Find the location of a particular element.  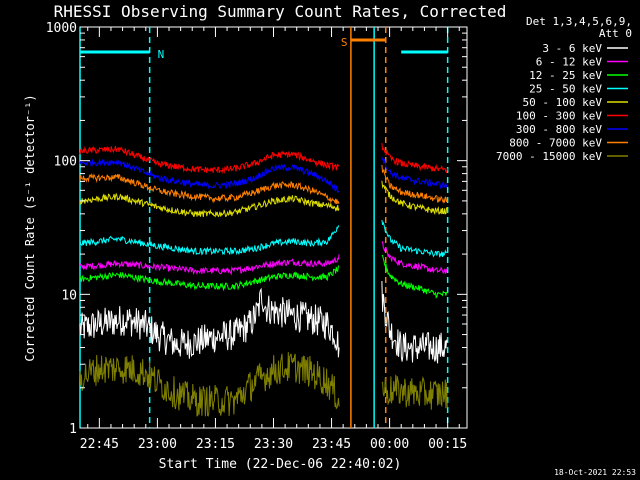

legend-label: 7000 - 15000 keV is located at coordinates (549, 156).